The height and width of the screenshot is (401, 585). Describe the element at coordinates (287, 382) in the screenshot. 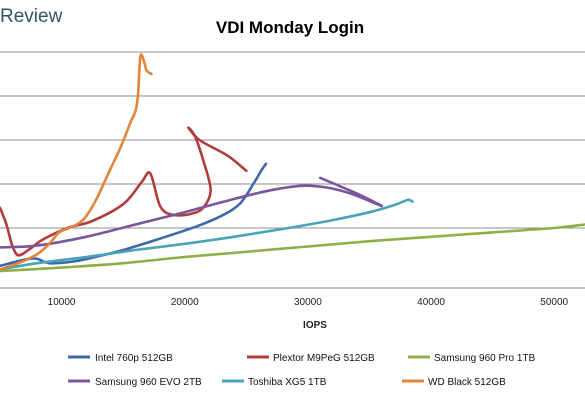

I see `legend-label-5: Toshiba XG5 1TB` at that location.